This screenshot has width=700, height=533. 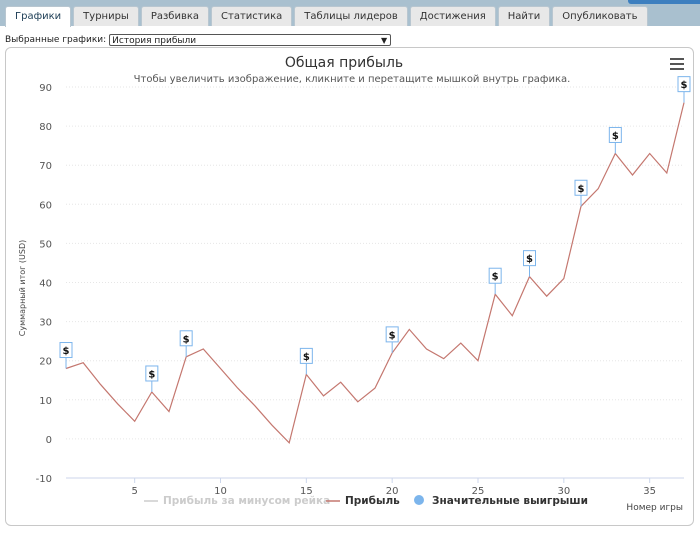 I want to click on tab-graphs: Графики, so click(x=38, y=16).